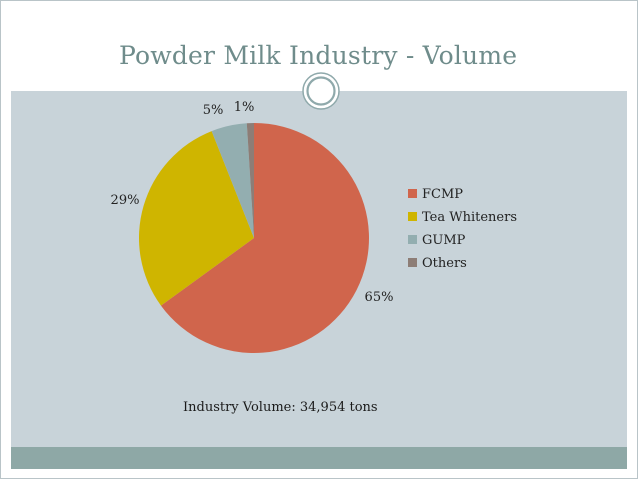  What do you see at coordinates (244, 107) in the screenshot?
I see `data-label-others: 1%` at bounding box center [244, 107].